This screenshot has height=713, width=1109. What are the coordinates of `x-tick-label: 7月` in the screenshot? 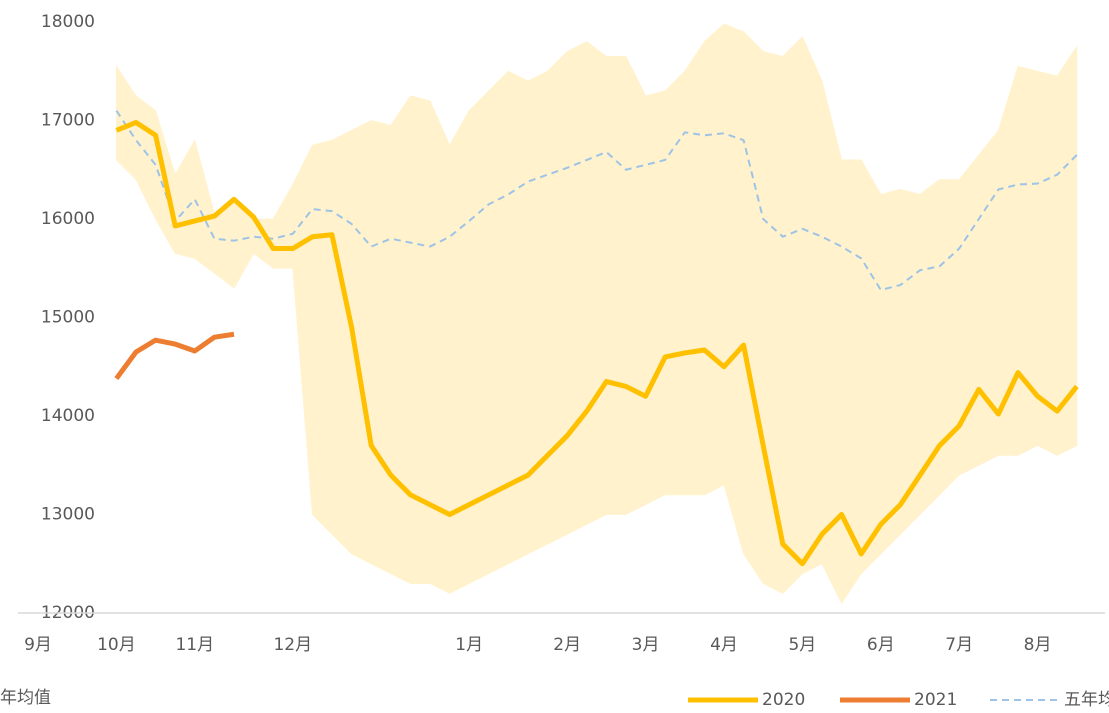 It's located at (959, 645).